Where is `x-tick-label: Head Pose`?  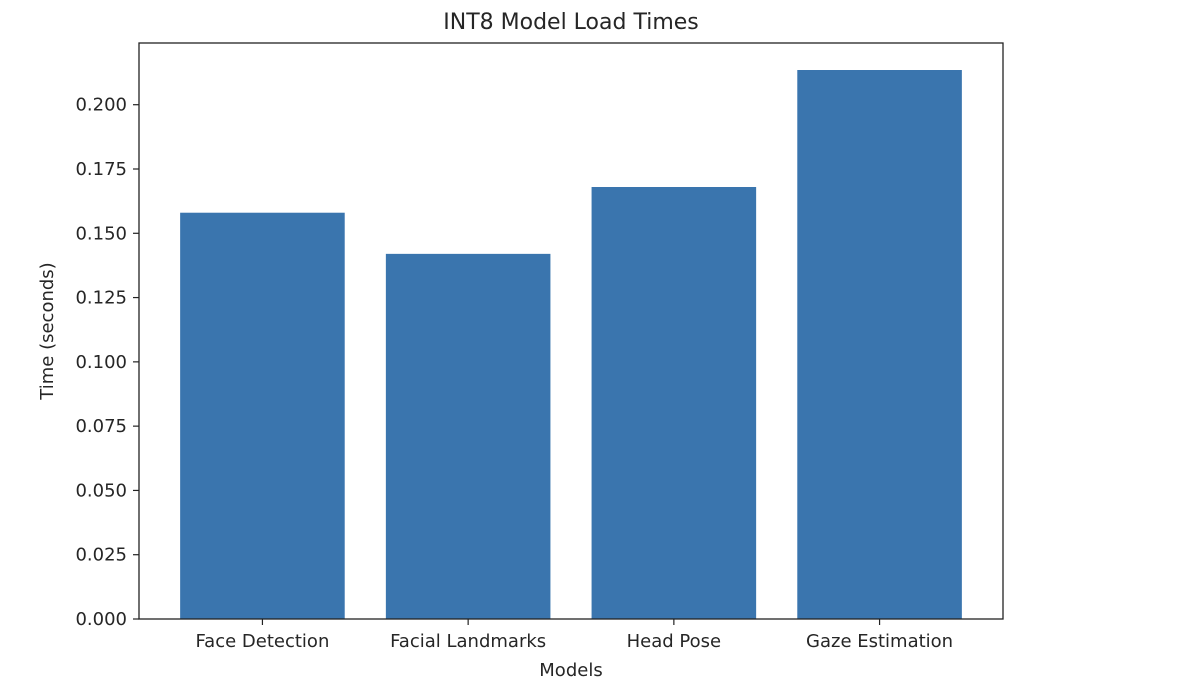
x-tick-label: Head Pose is located at coordinates (674, 641).